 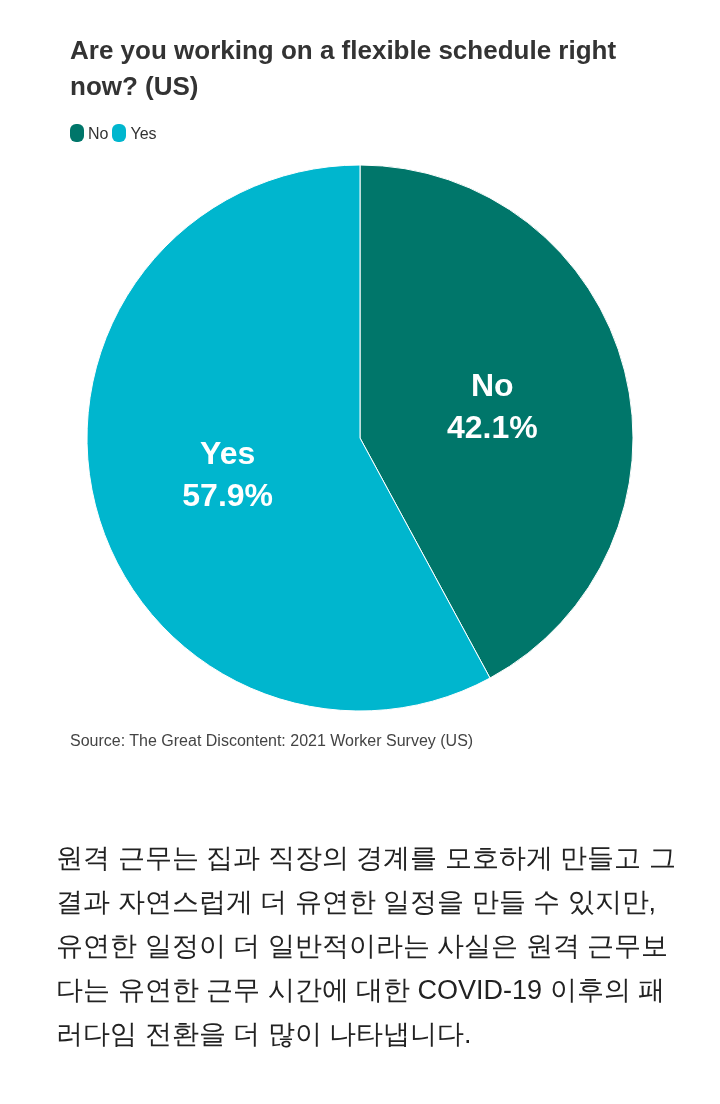 What do you see at coordinates (98, 133) in the screenshot?
I see `legend-label: No` at bounding box center [98, 133].